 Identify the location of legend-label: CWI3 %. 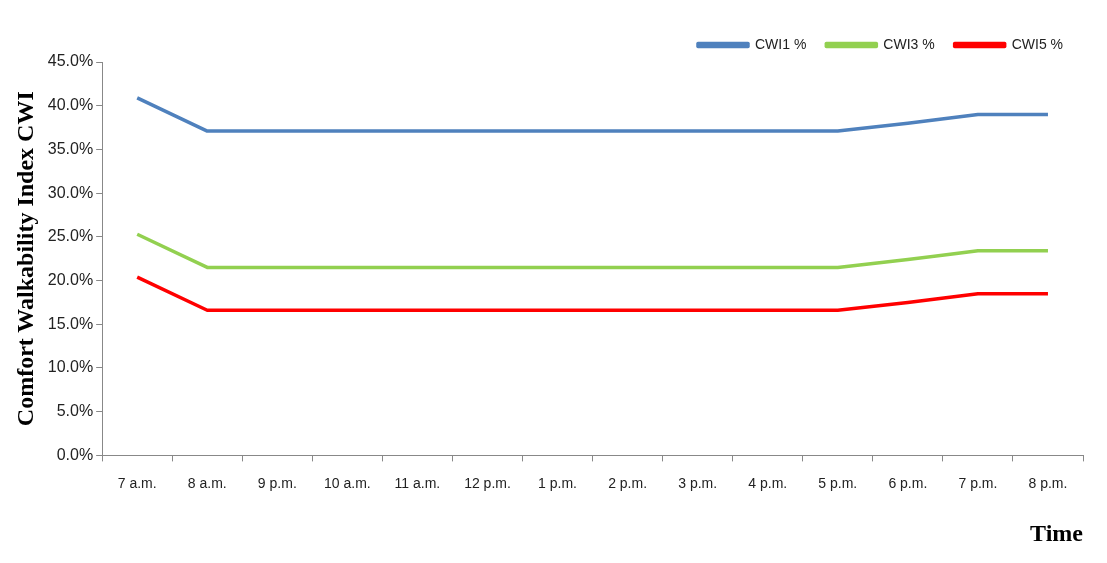
(909, 43).